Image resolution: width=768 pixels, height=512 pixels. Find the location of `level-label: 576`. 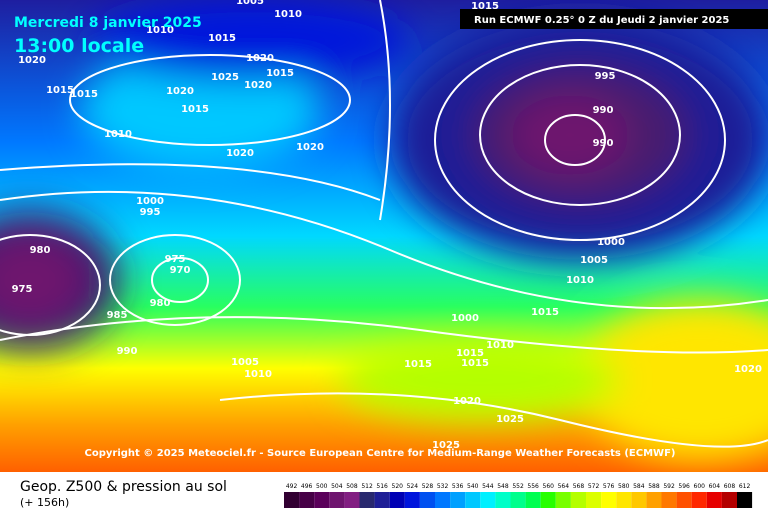

level-label: 576 is located at coordinates (609, 486).